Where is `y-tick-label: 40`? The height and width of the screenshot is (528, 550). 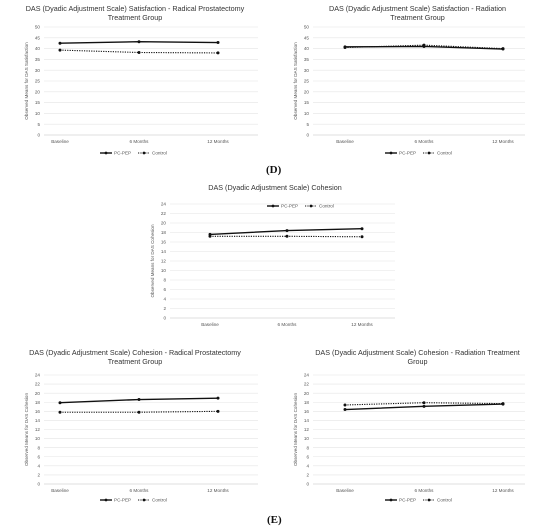
y-tick-label: 40 is located at coordinates (38, 48).